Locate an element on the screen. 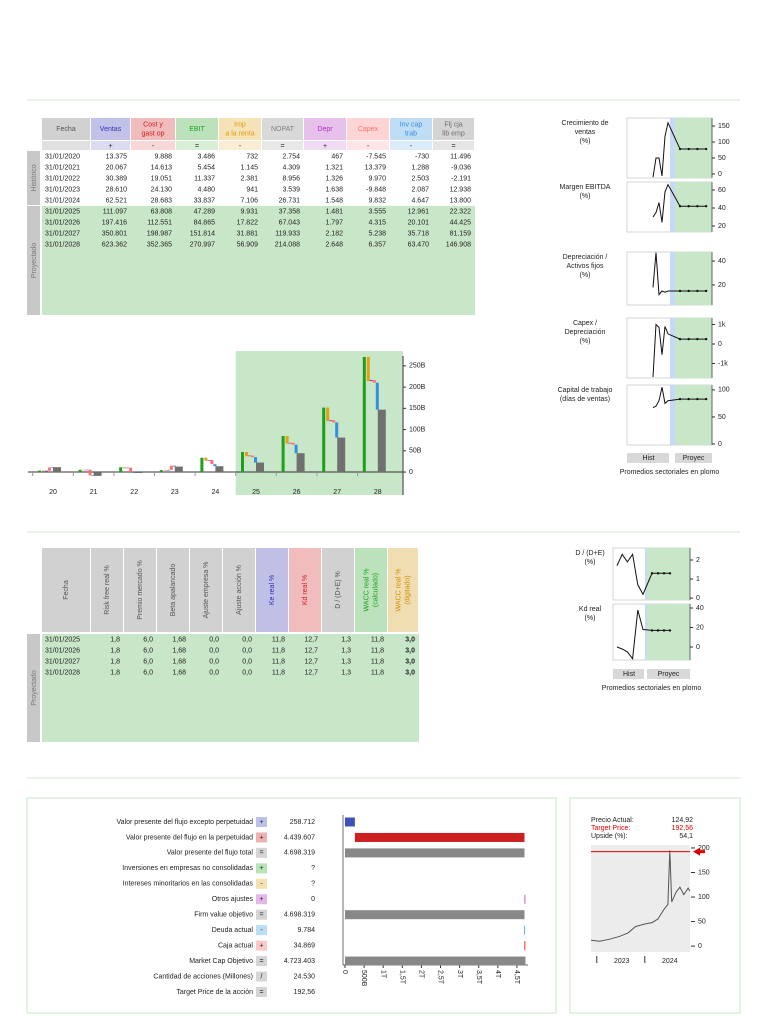  cell-value: 198.987 is located at coordinates (159, 233).